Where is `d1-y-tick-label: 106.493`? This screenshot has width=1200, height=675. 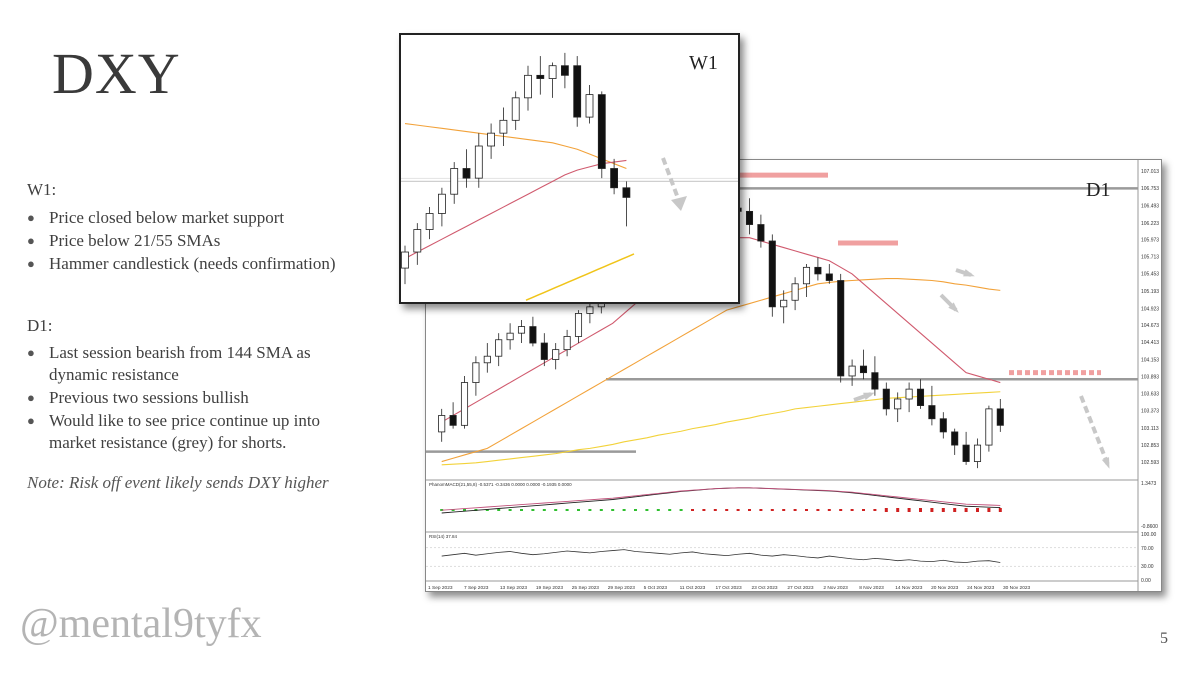 d1-y-tick-label: 106.493 is located at coordinates (1150, 206).